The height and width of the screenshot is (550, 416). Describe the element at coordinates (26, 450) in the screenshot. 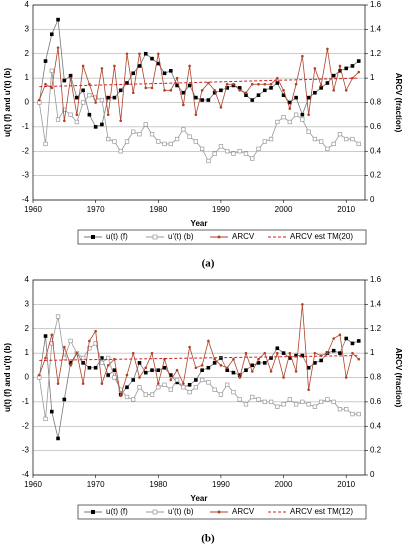

I see `y-tick-label: -3` at that location.